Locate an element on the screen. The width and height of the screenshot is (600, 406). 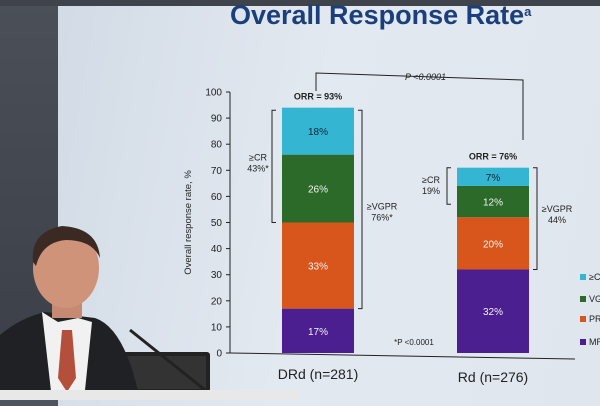
bar-data-label: 32% is located at coordinates (493, 312).